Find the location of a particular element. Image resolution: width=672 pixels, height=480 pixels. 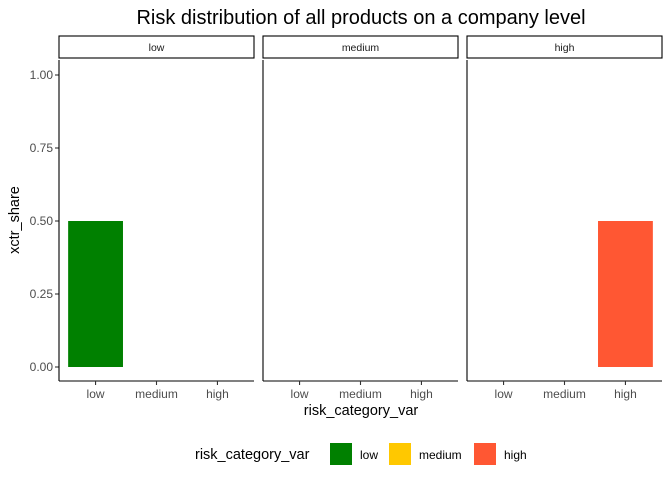

y-tick-label: 0.00 is located at coordinates (42, 367).